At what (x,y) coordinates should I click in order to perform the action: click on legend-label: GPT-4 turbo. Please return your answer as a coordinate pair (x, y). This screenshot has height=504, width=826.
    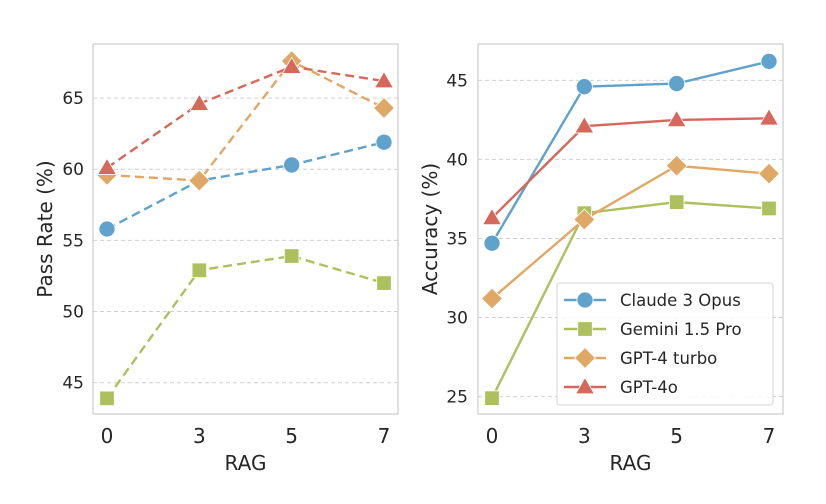
    Looking at the image, I should click on (668, 358).